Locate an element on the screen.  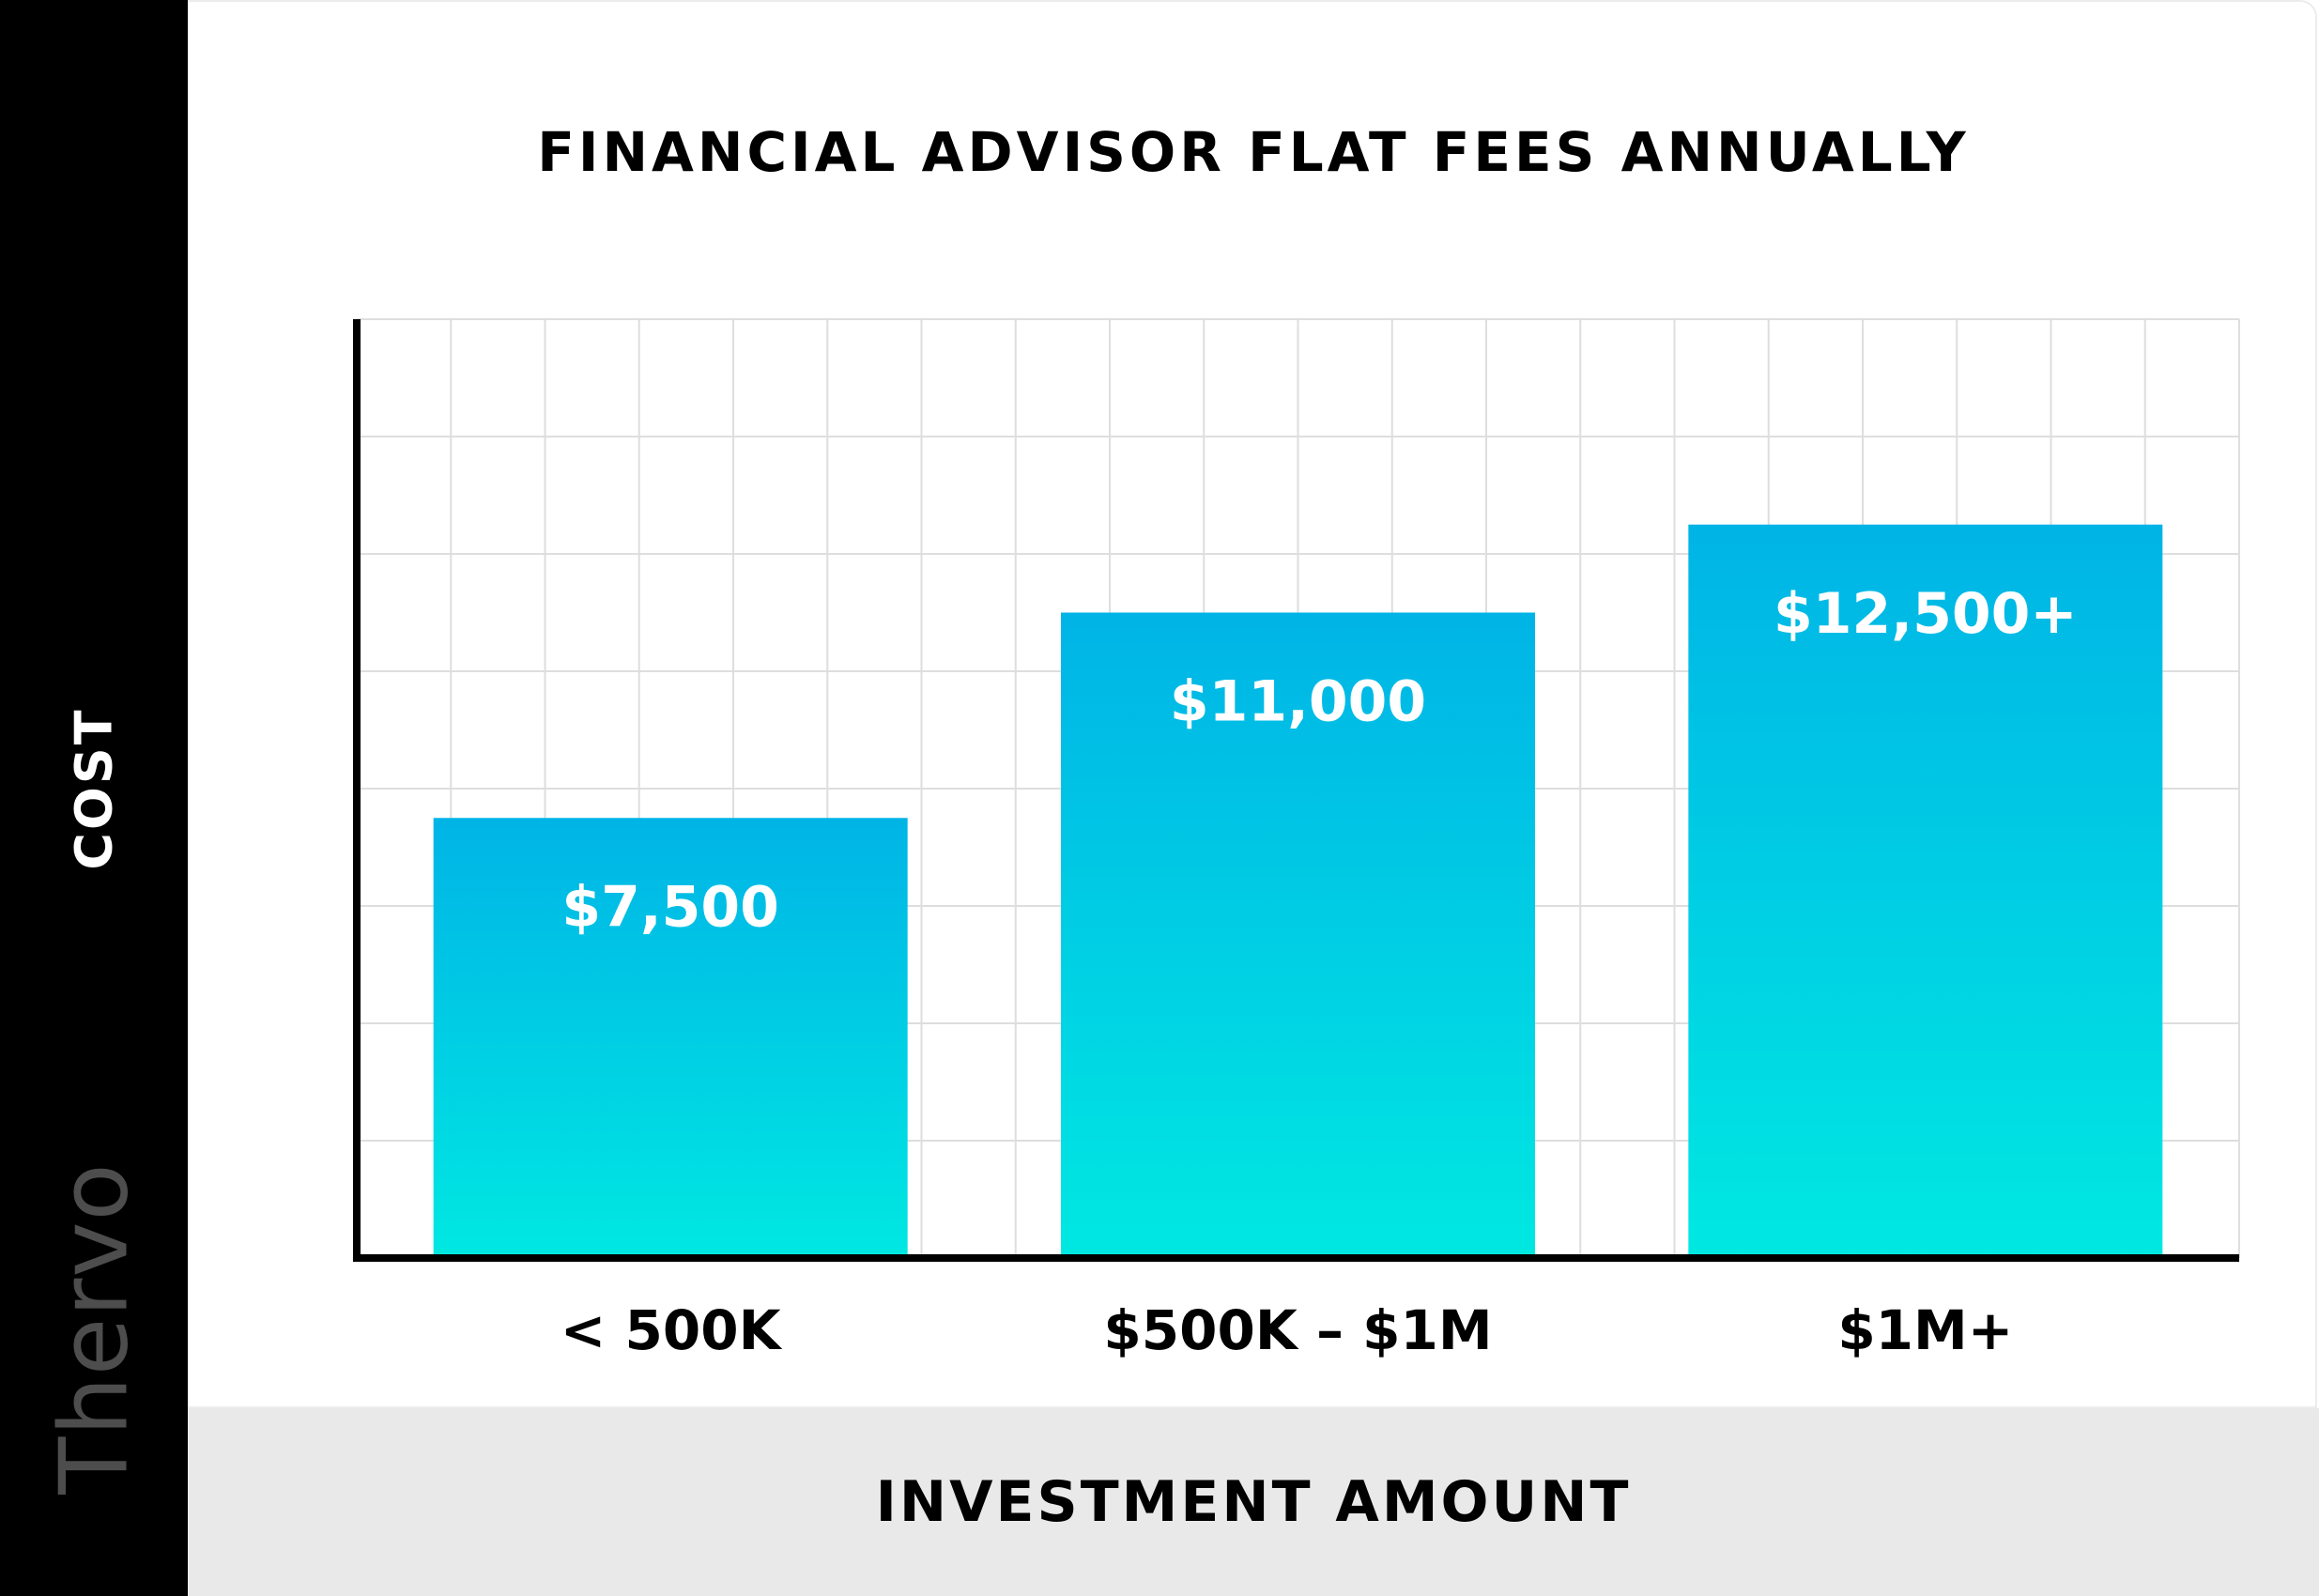
sidebar is located at coordinates (94, 798).